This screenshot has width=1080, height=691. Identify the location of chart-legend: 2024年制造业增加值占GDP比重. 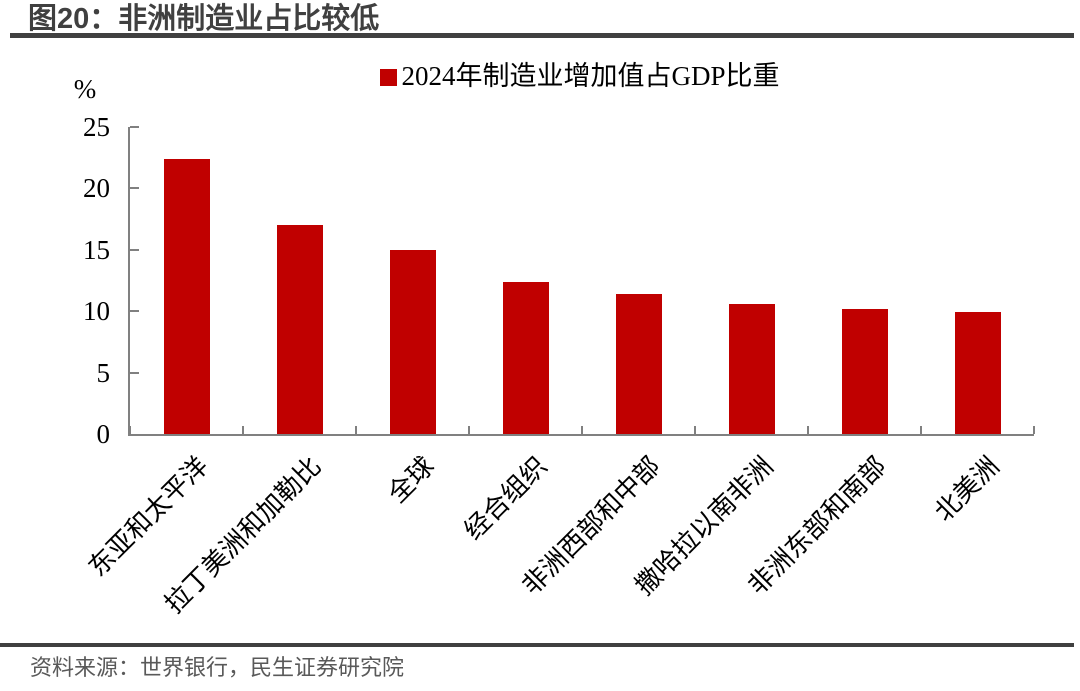
(580, 76).